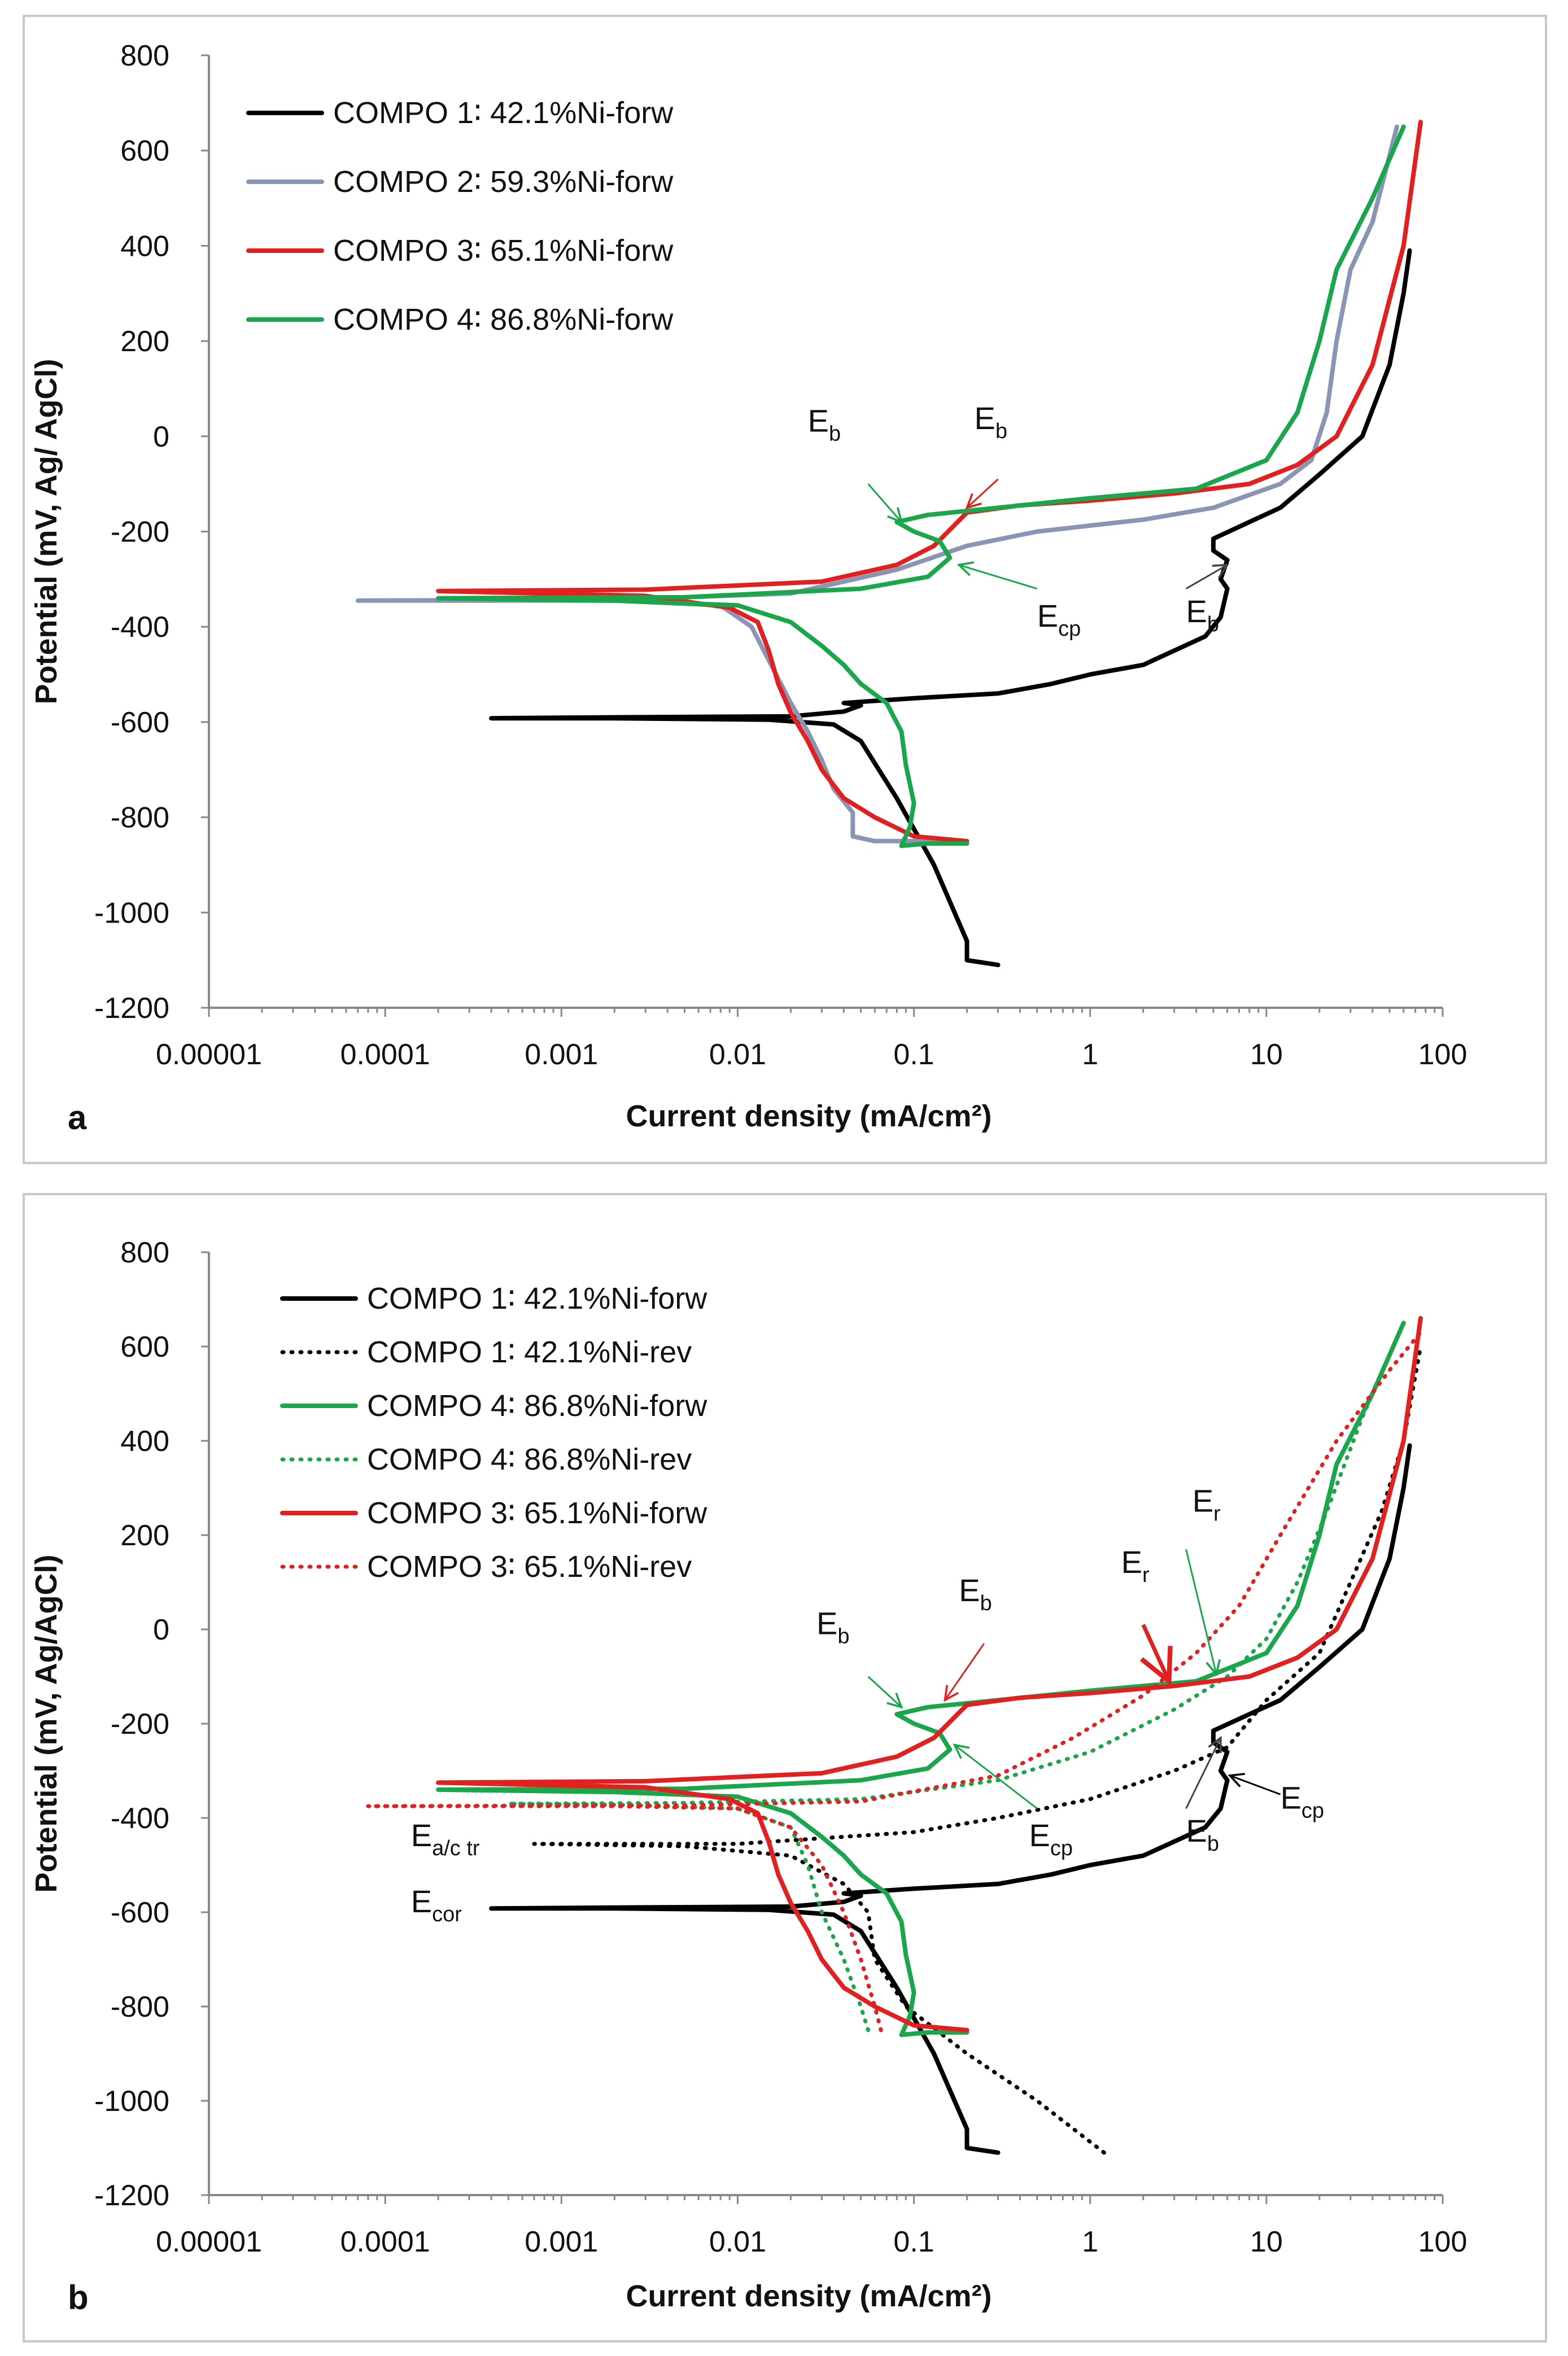  I want to click on annotation-label: Er, so click(1135, 1565).